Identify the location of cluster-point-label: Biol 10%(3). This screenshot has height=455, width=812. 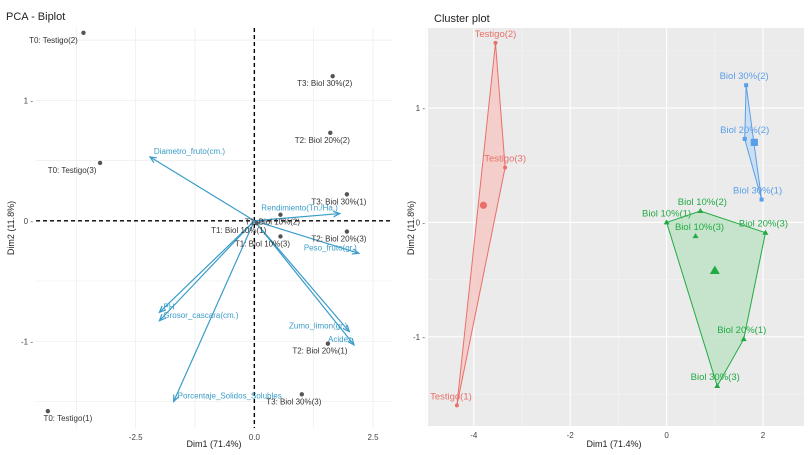
(699, 227).